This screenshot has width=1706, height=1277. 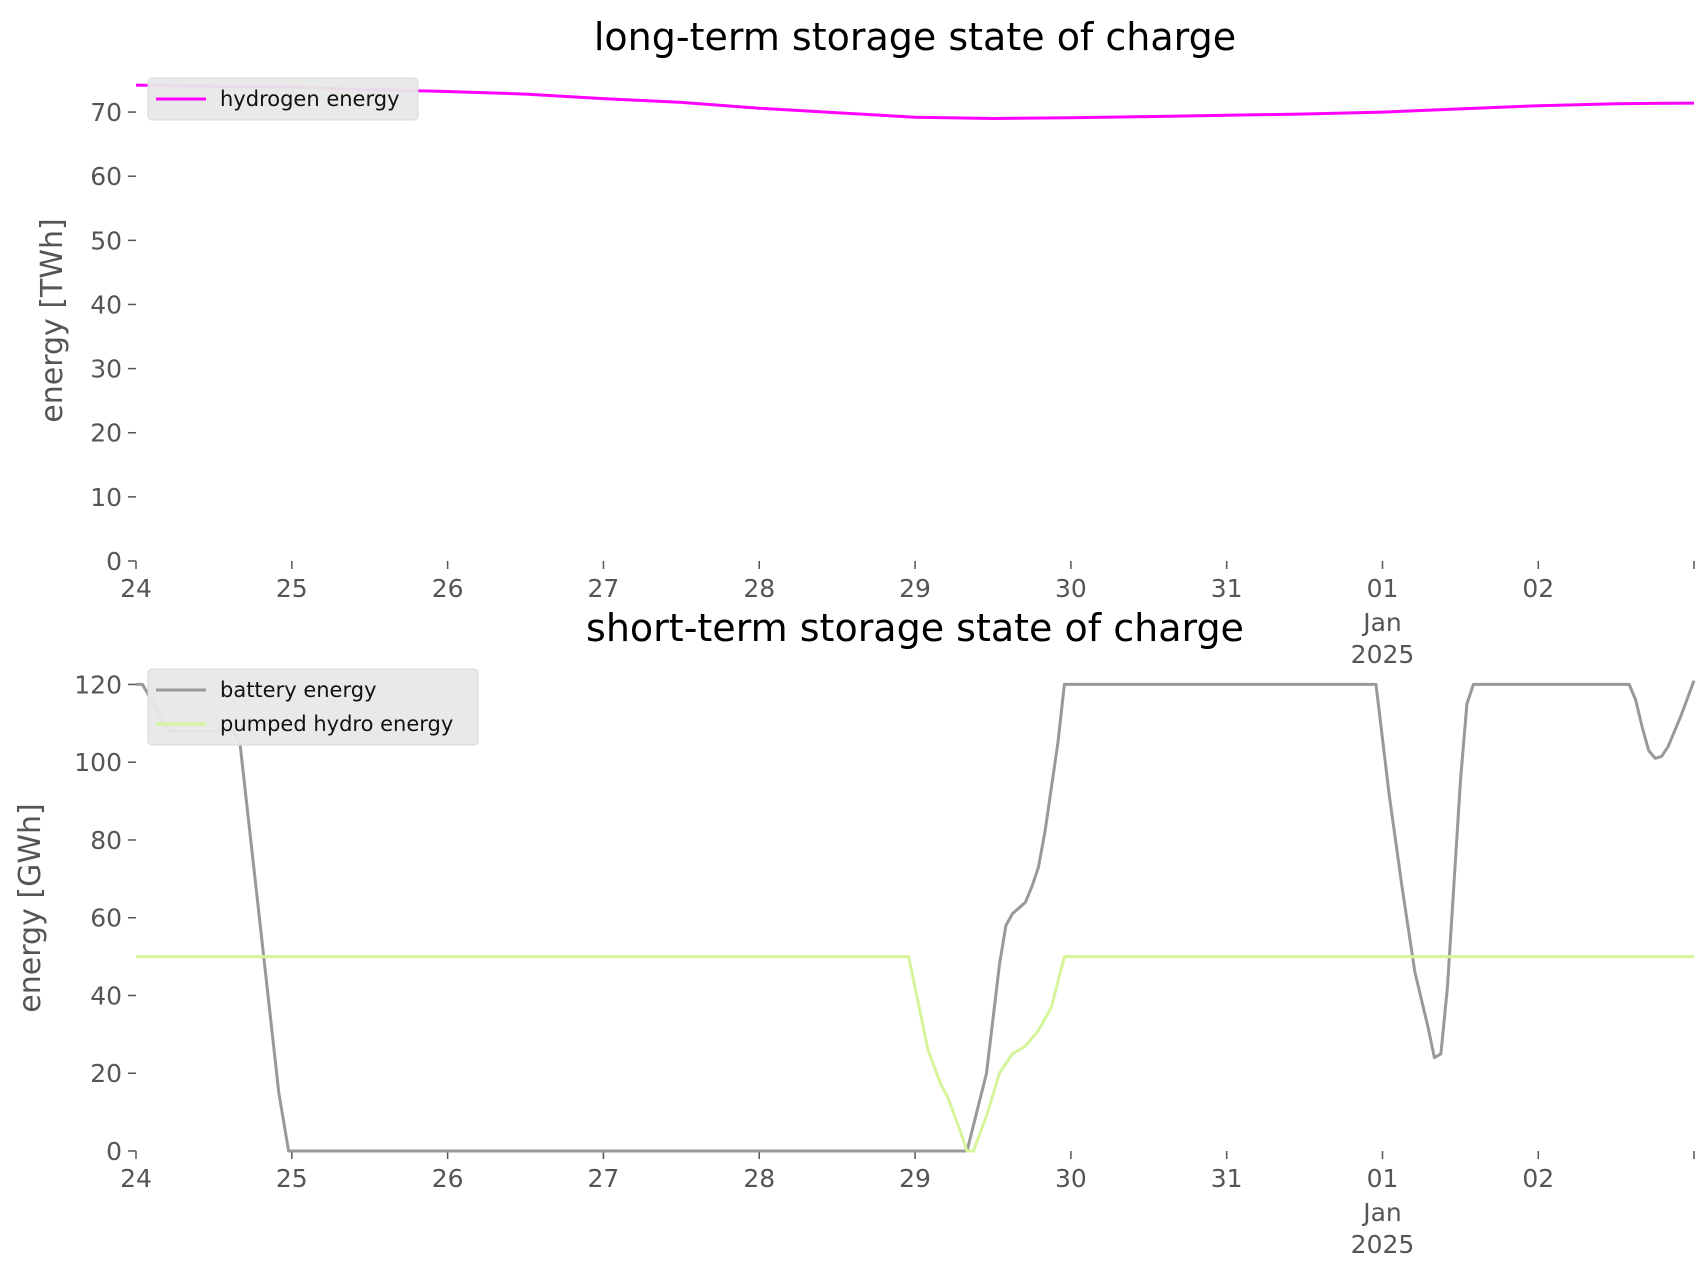 What do you see at coordinates (52, 320) in the screenshot?
I see `y-axis-label: energy [TWh]` at bounding box center [52, 320].